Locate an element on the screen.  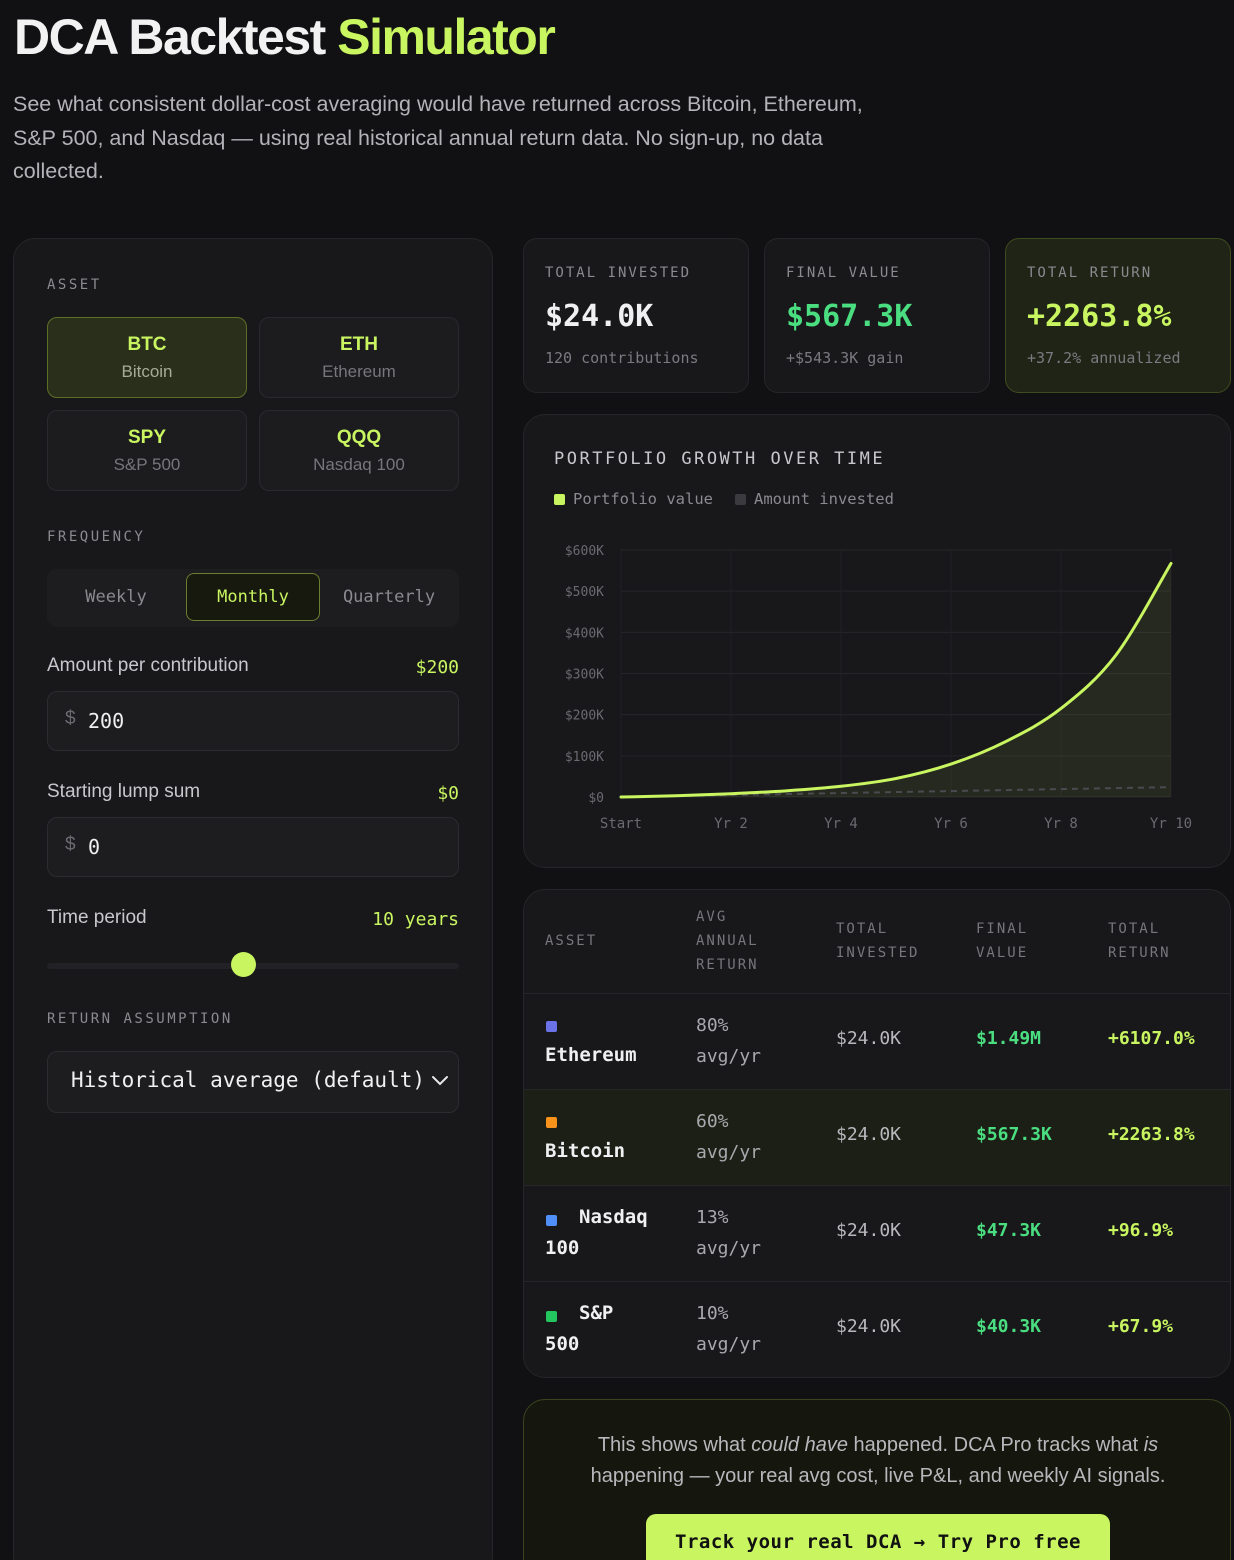
stat-card-total-return: TOTAL RETURN +2263.8% +37.2% annualized is located at coordinates (1118, 315).